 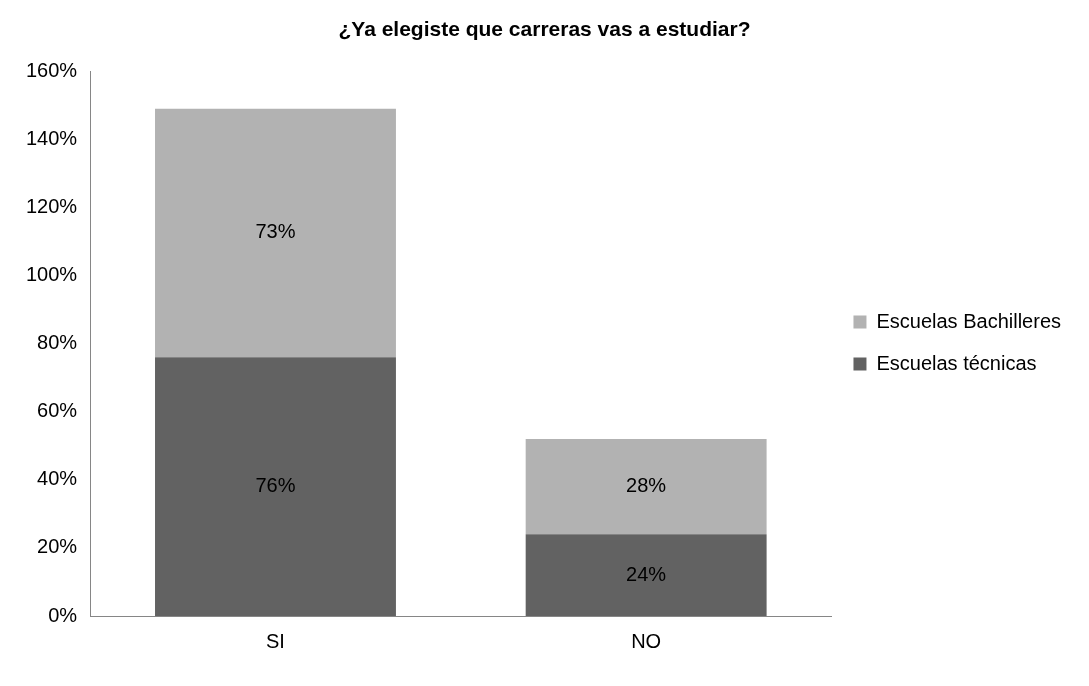 What do you see at coordinates (646, 640) in the screenshot?
I see `x-tick-label: NO` at bounding box center [646, 640].